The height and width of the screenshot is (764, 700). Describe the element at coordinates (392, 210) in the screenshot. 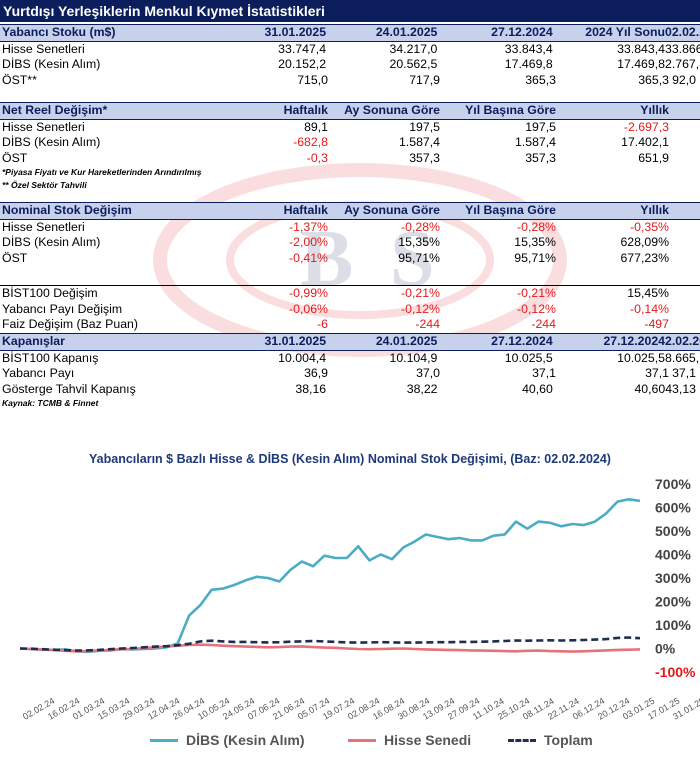

I see `nominal-header-row-cell-2: Ay Sonuna Göre` at that location.